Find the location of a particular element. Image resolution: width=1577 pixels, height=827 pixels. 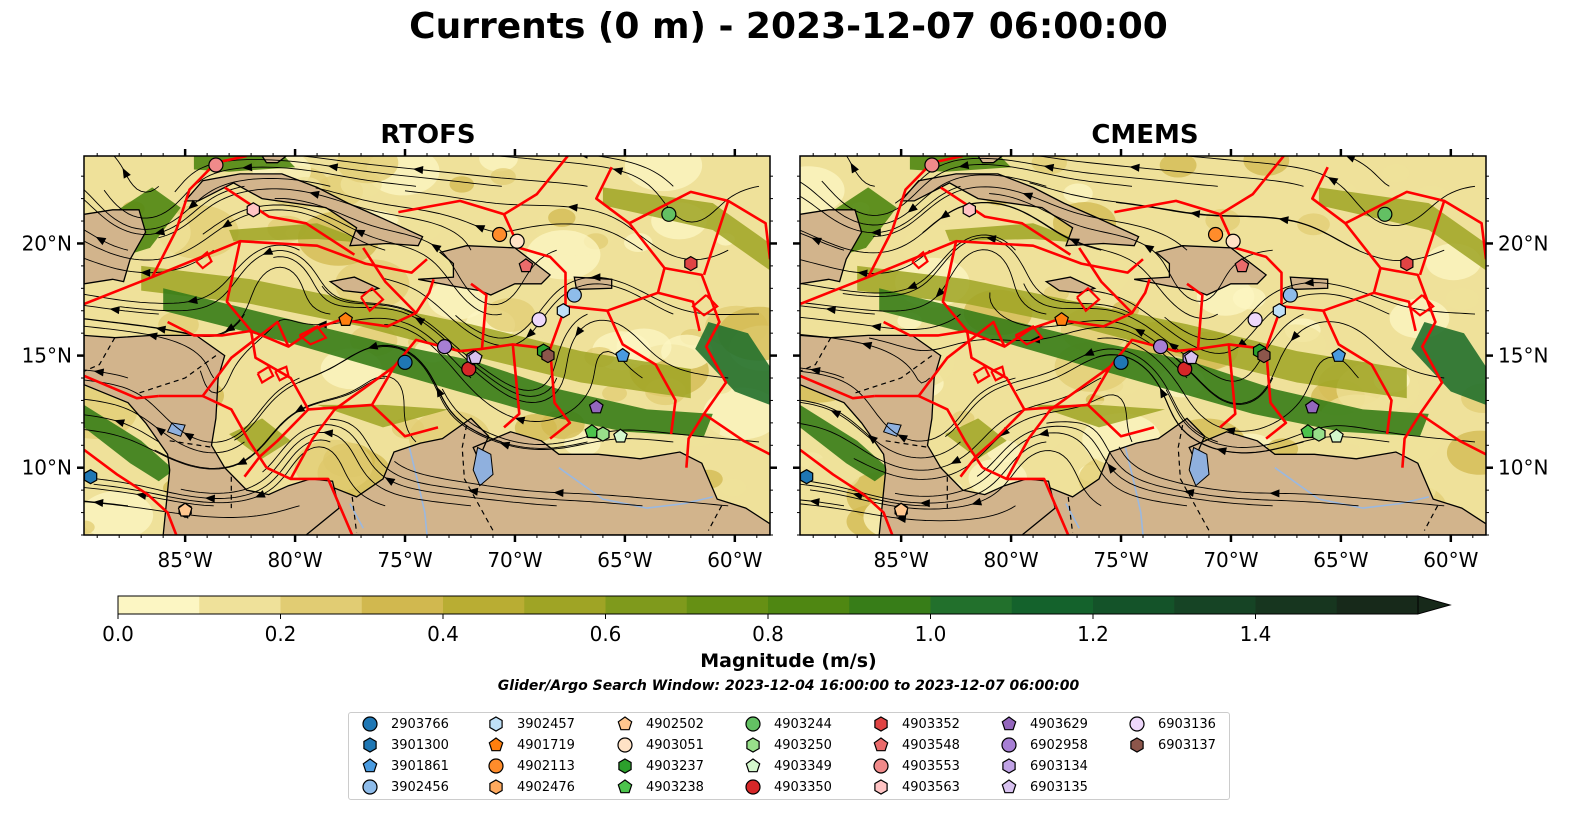

legend-label: 4903051 is located at coordinates (675, 745).